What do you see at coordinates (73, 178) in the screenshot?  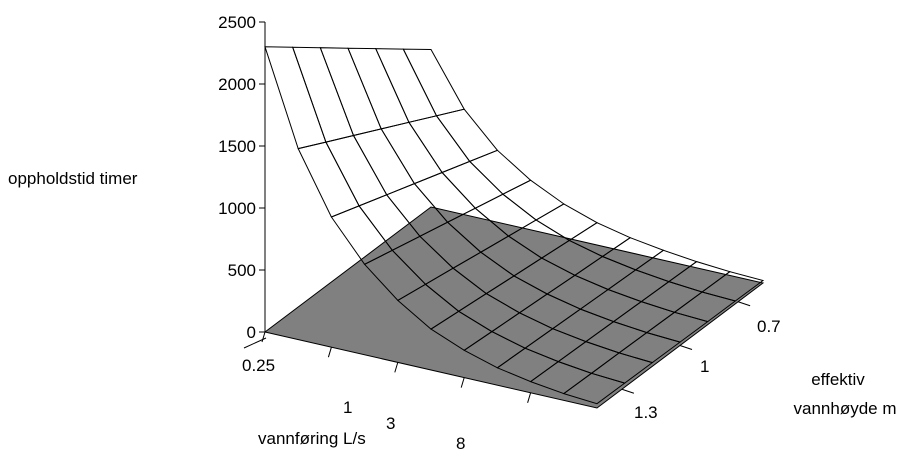 I see `z-axis-title: oppholdstid timer` at bounding box center [73, 178].